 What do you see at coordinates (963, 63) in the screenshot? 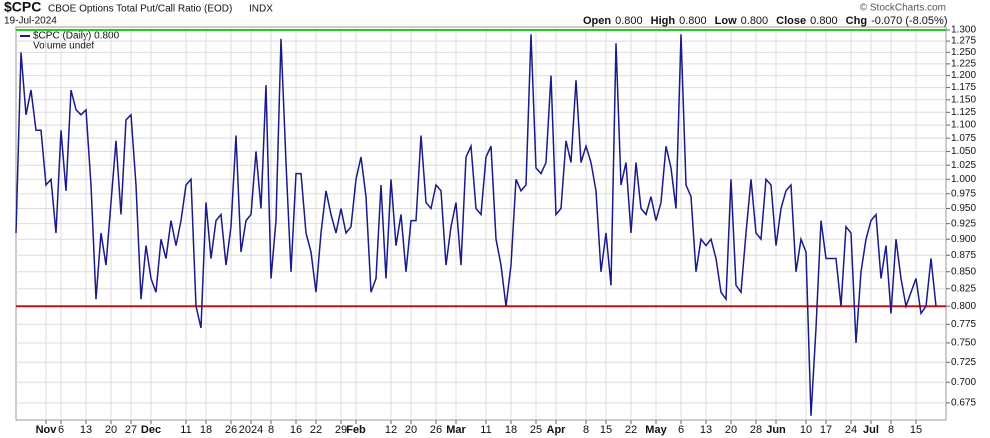
I see `y-tick-label: 1.225` at bounding box center [963, 63].